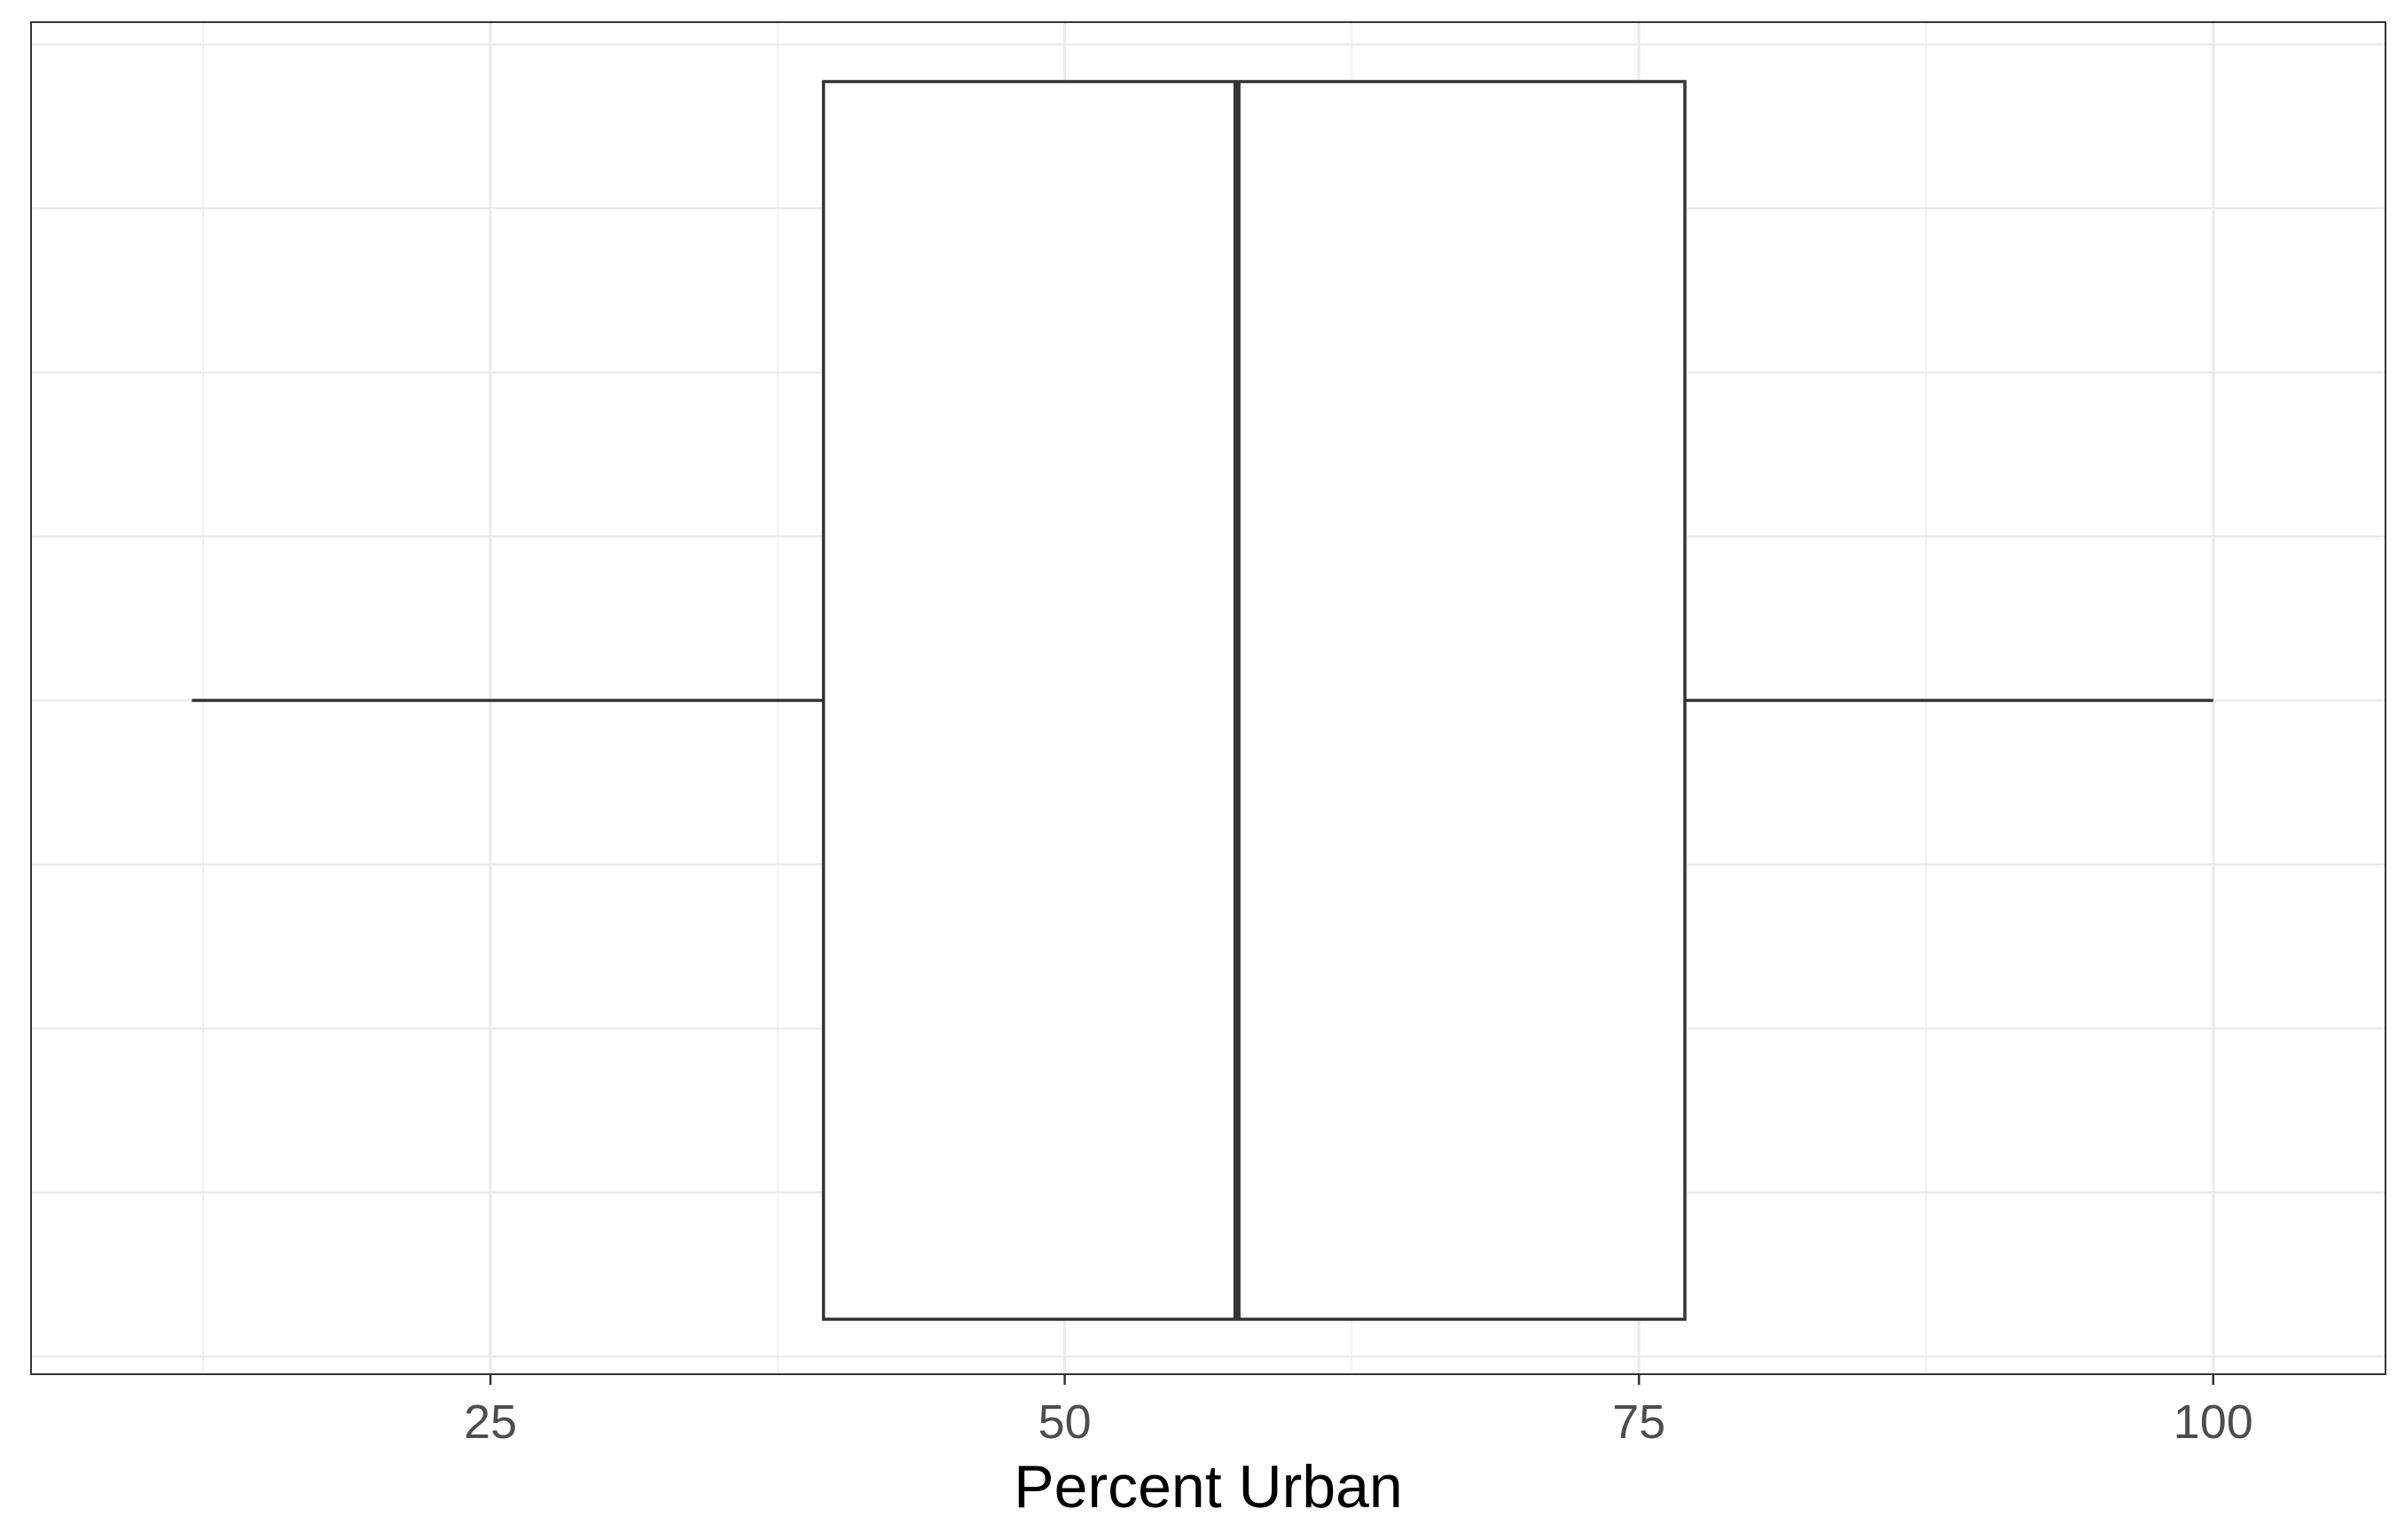 The height and width of the screenshot is (1540, 2405). What do you see at coordinates (1638, 1422) in the screenshot?
I see `x-tick-label: 75` at bounding box center [1638, 1422].